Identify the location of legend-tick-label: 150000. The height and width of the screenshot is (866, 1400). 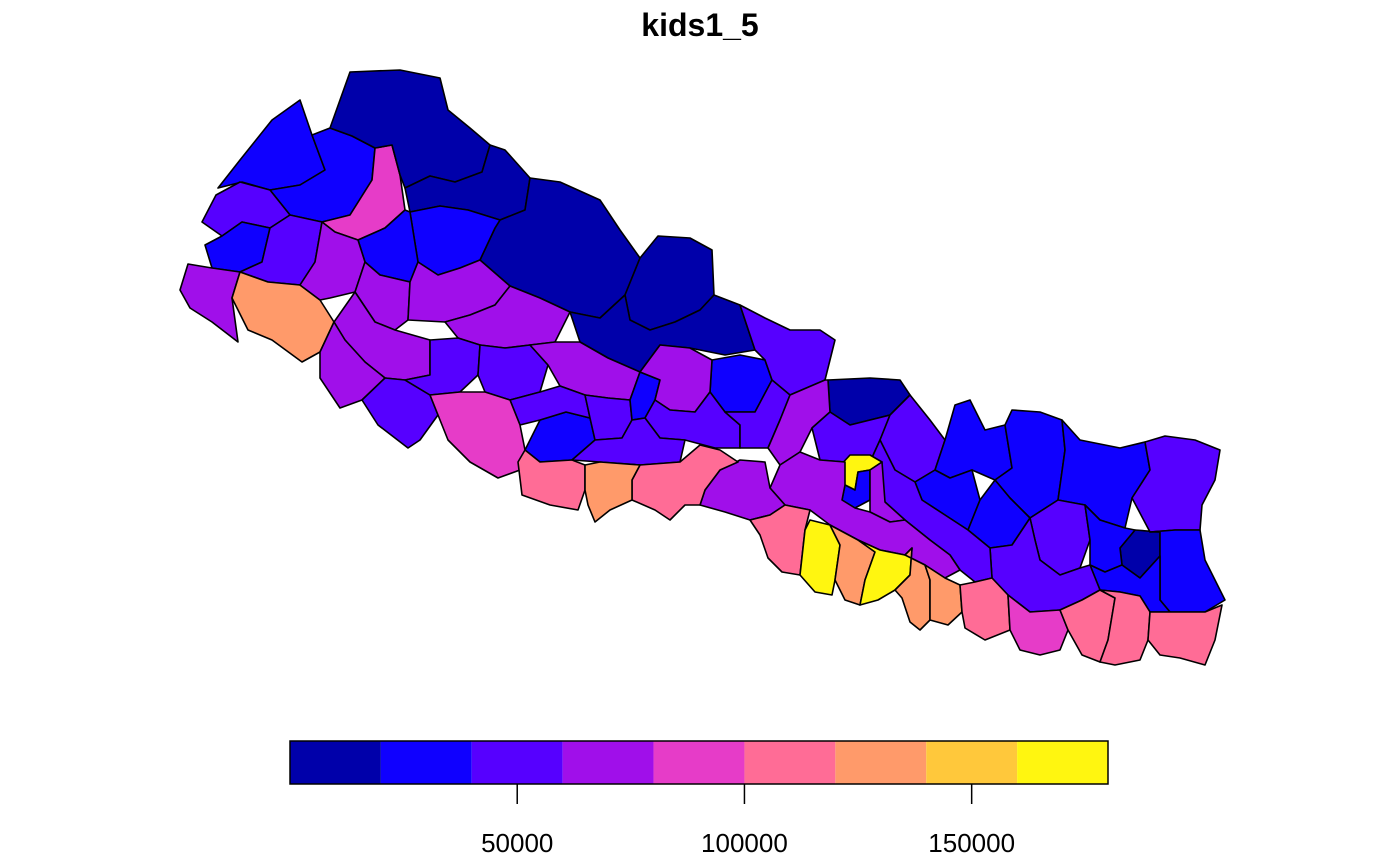
(971, 843).